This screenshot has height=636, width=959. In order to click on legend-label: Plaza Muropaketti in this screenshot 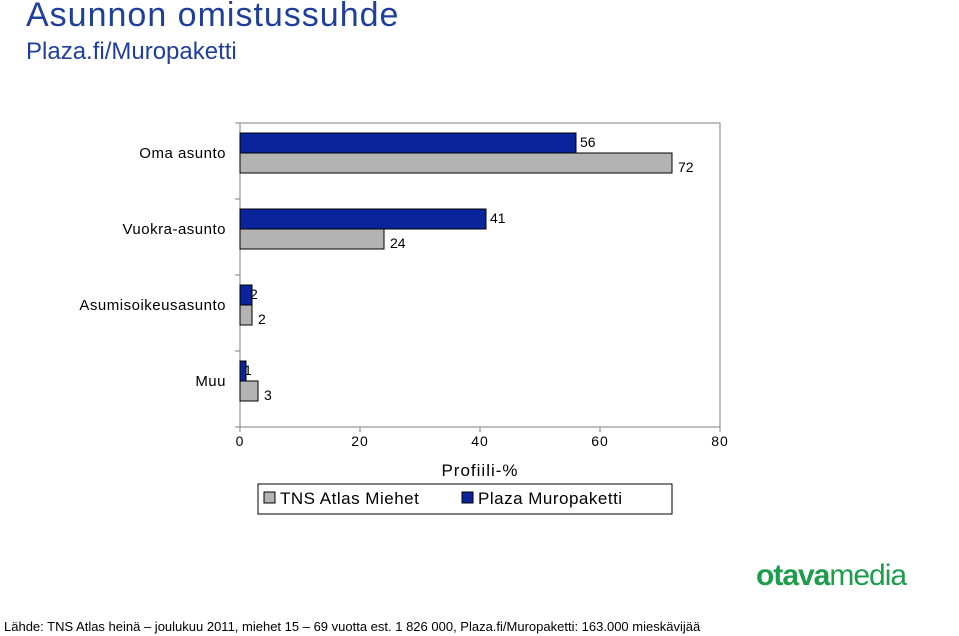, I will do `click(550, 498)`.